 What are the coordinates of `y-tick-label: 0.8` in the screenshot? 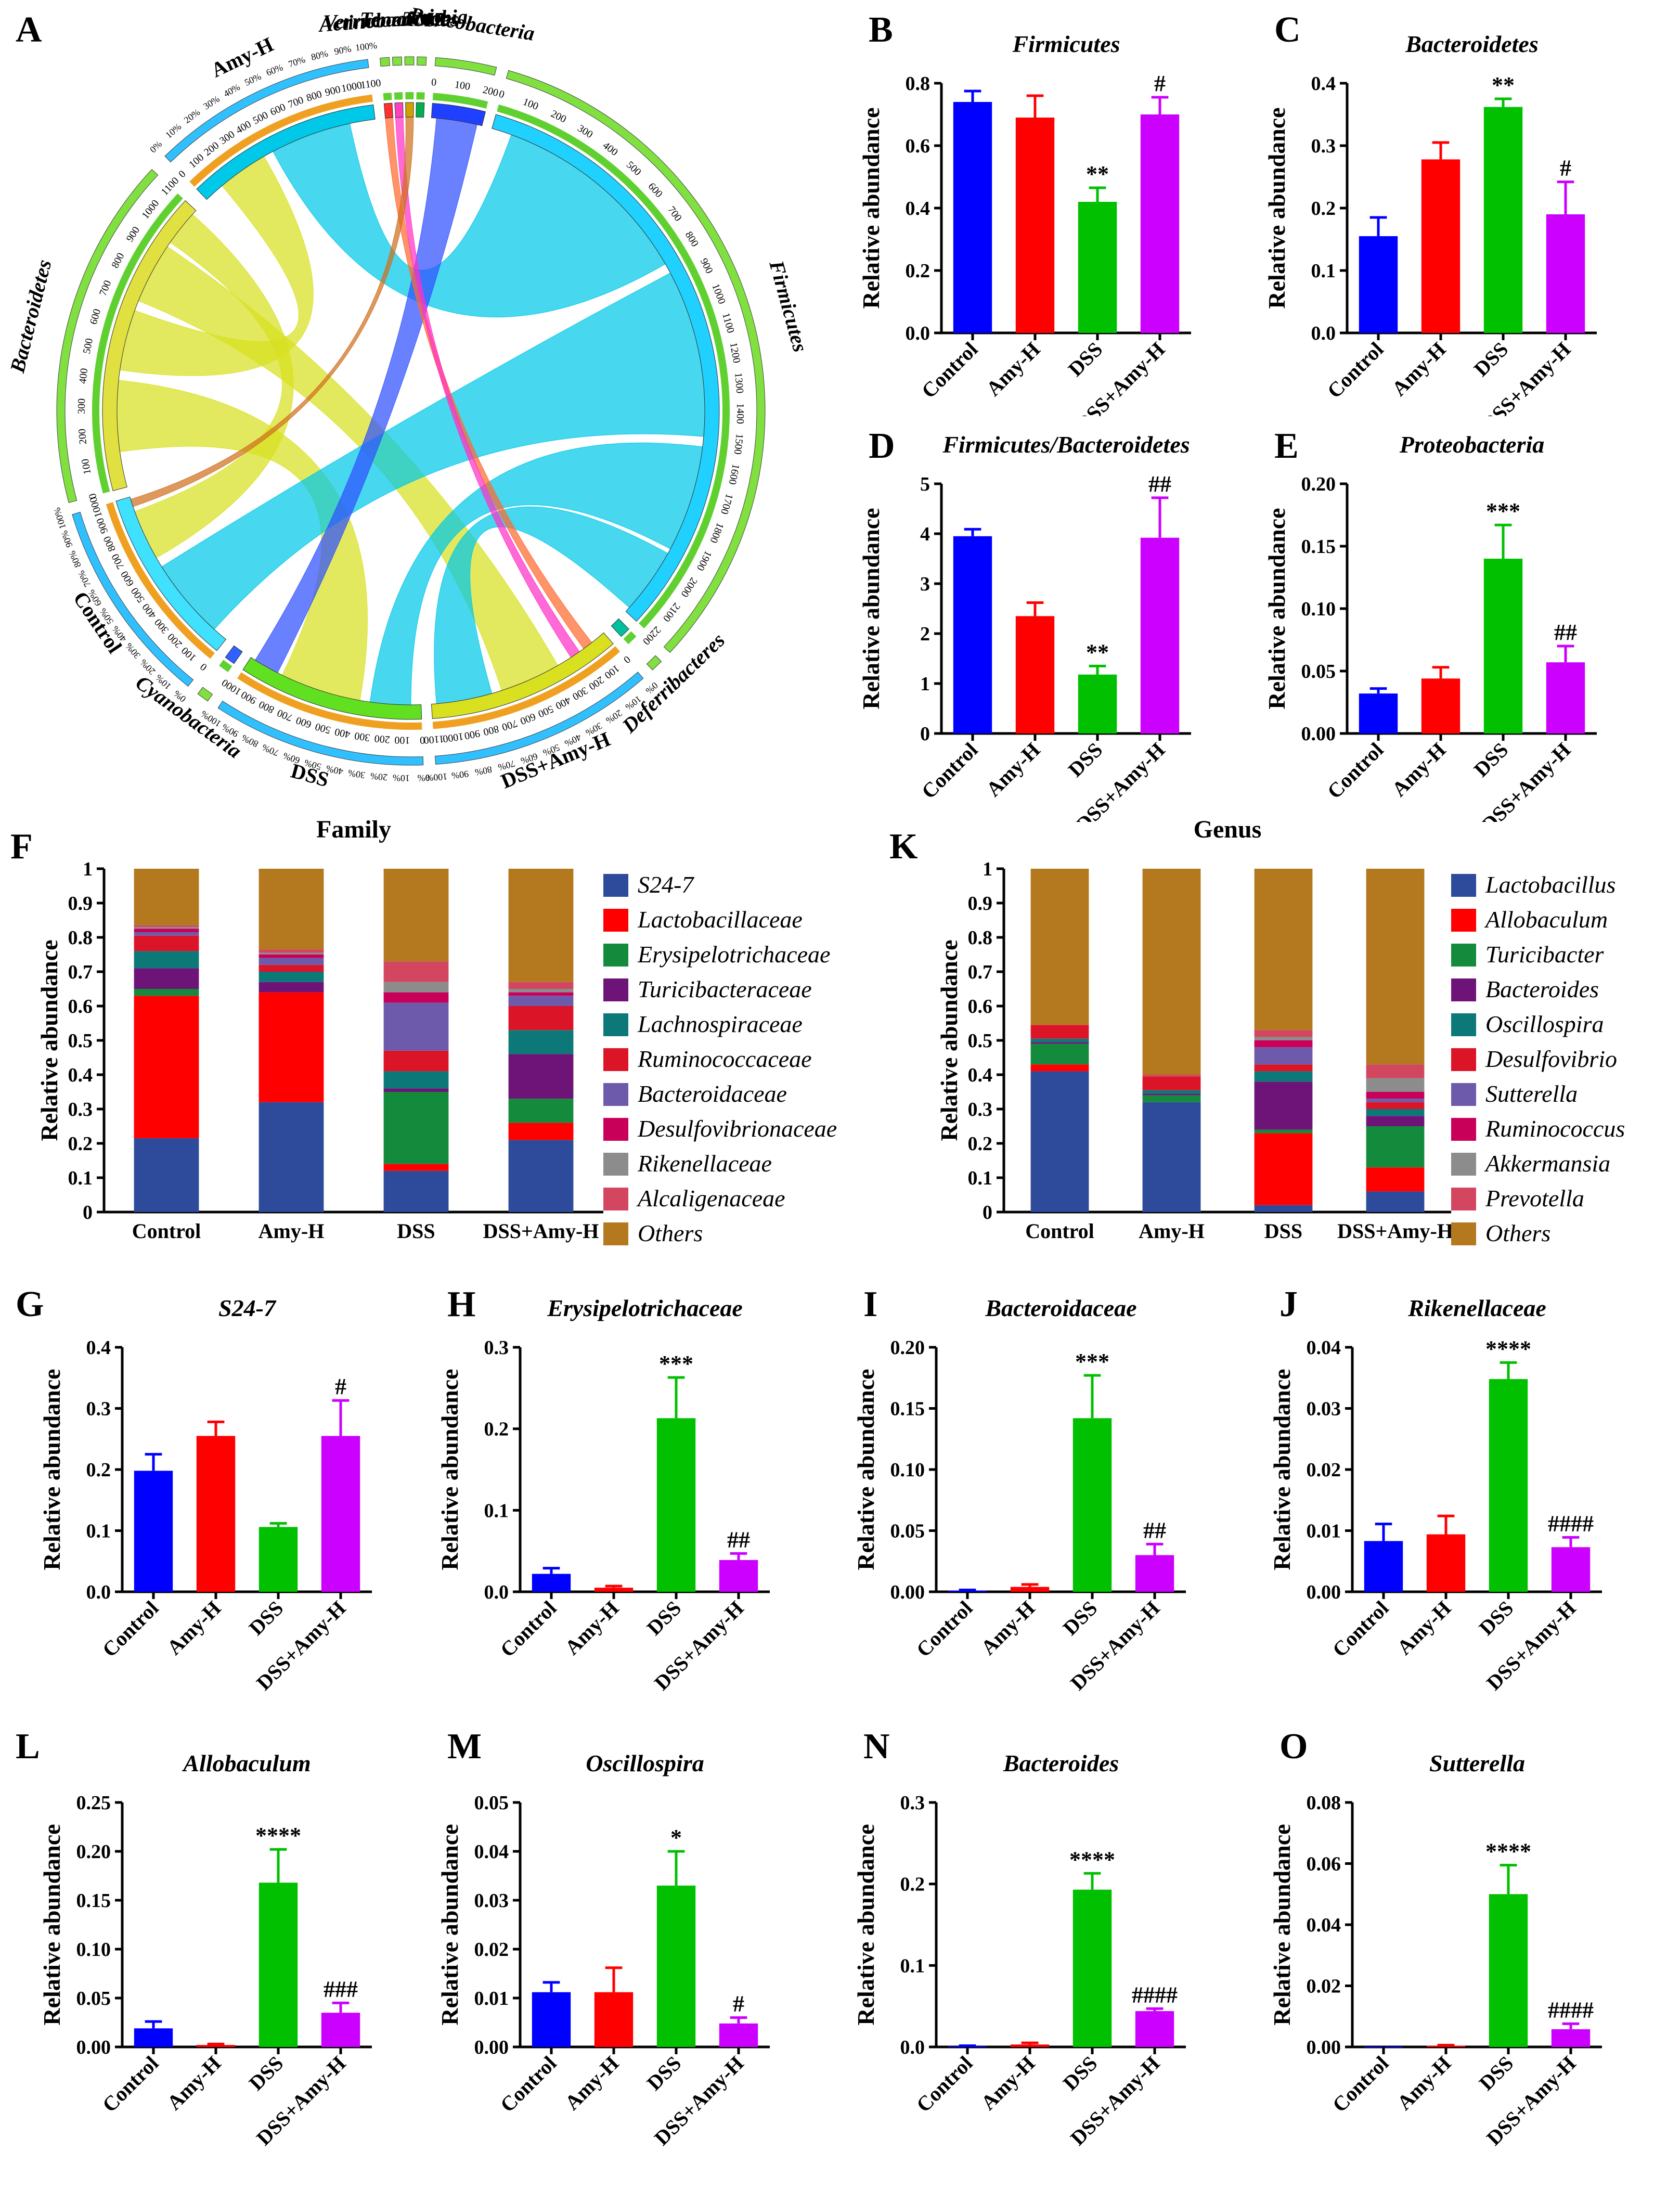 It's located at (80, 938).